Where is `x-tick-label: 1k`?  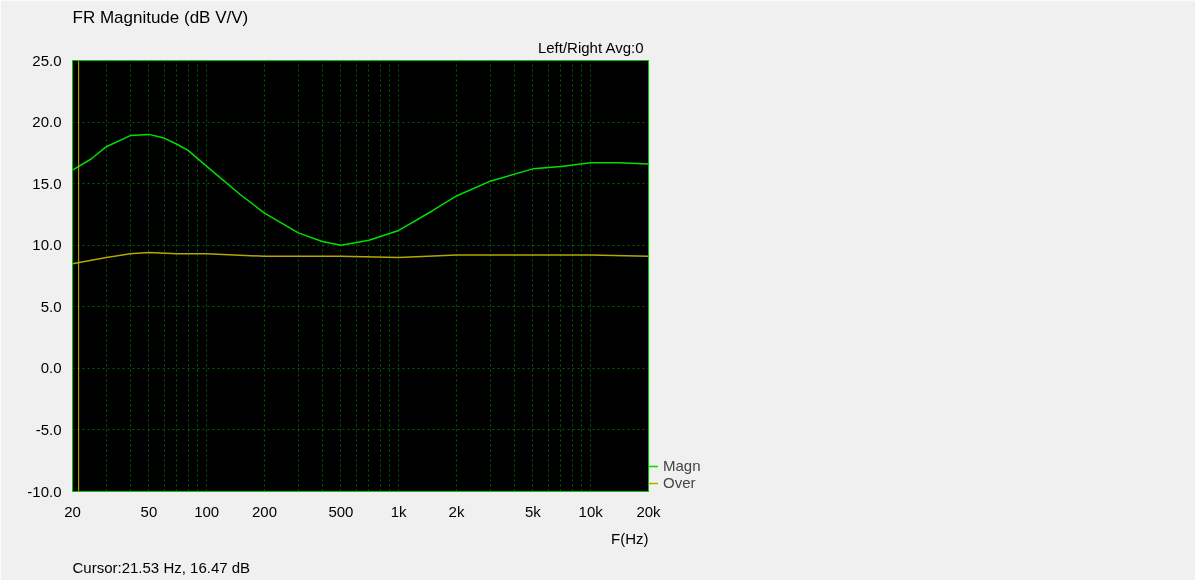
x-tick-label: 1k is located at coordinates (399, 511).